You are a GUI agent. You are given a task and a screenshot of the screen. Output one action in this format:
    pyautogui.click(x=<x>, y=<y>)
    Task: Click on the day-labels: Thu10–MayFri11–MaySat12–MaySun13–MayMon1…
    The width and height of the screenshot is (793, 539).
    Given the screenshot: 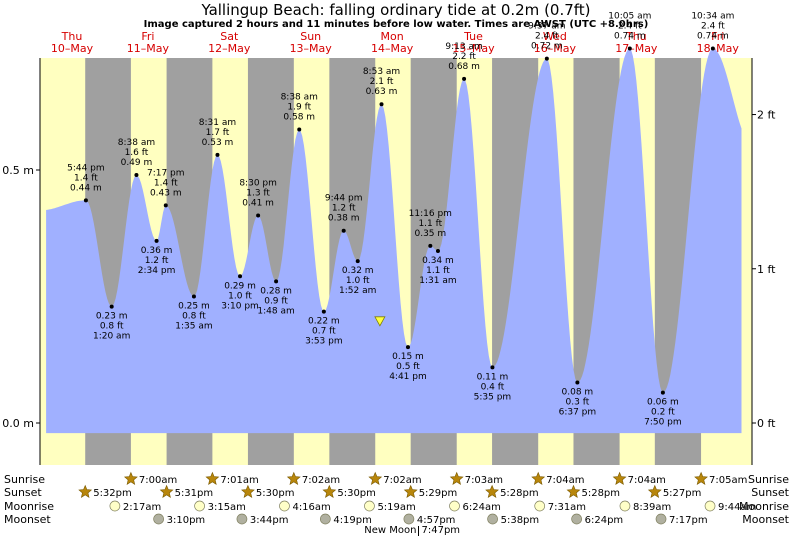 What is the action you would take?
    pyautogui.click(x=395, y=42)
    